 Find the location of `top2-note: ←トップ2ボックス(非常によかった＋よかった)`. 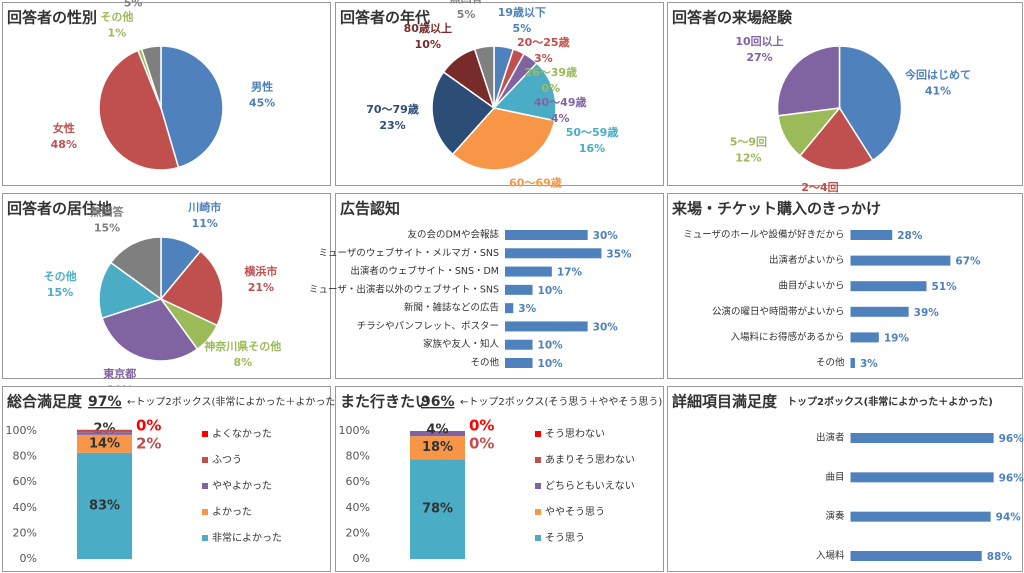

top2-note: ←トップ2ボックス(非常によかった＋よかった) is located at coordinates (233, 401).